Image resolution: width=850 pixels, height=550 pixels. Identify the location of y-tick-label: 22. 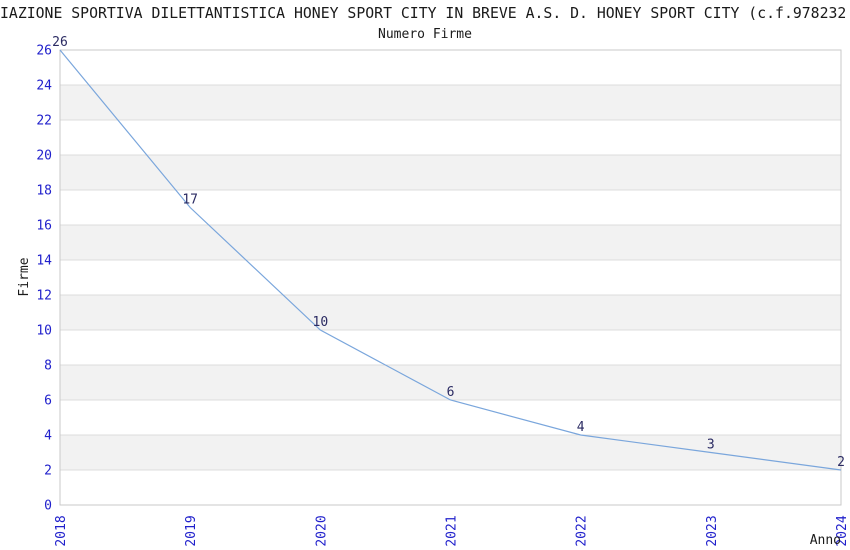
(44, 121).